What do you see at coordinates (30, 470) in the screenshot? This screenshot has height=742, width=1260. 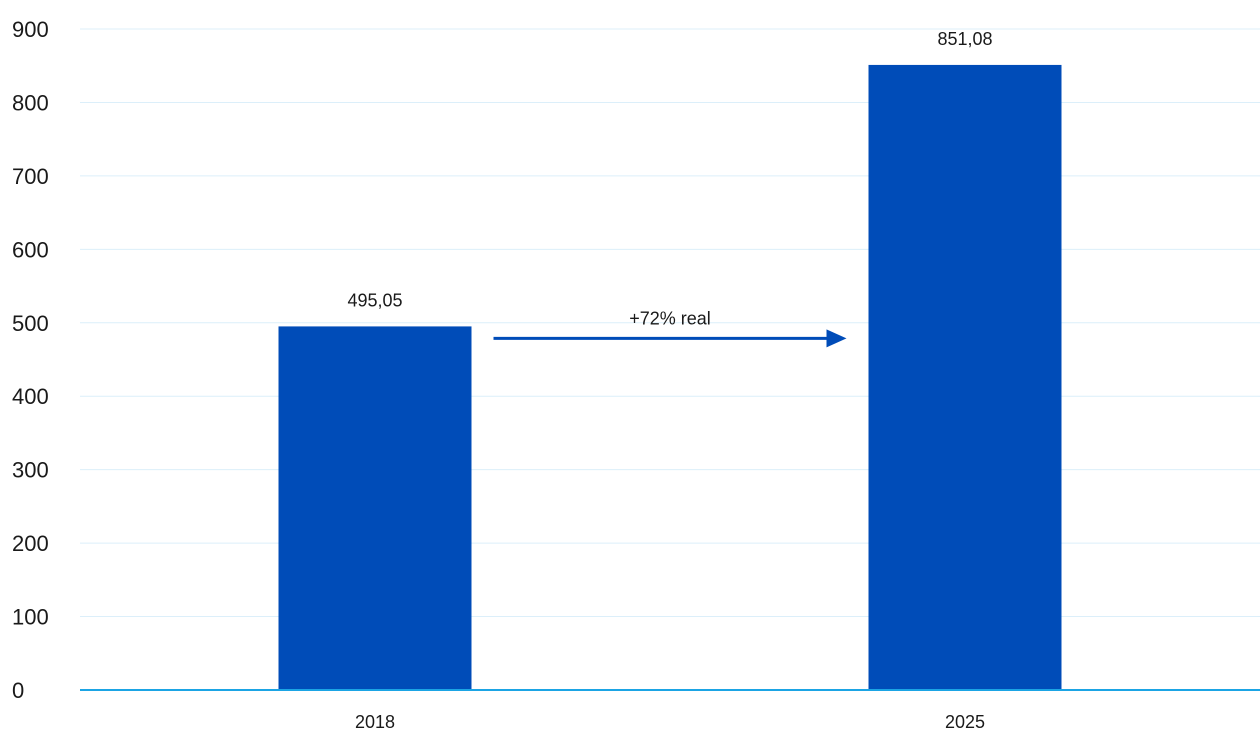 I see `y-tick-label: 300` at bounding box center [30, 470].